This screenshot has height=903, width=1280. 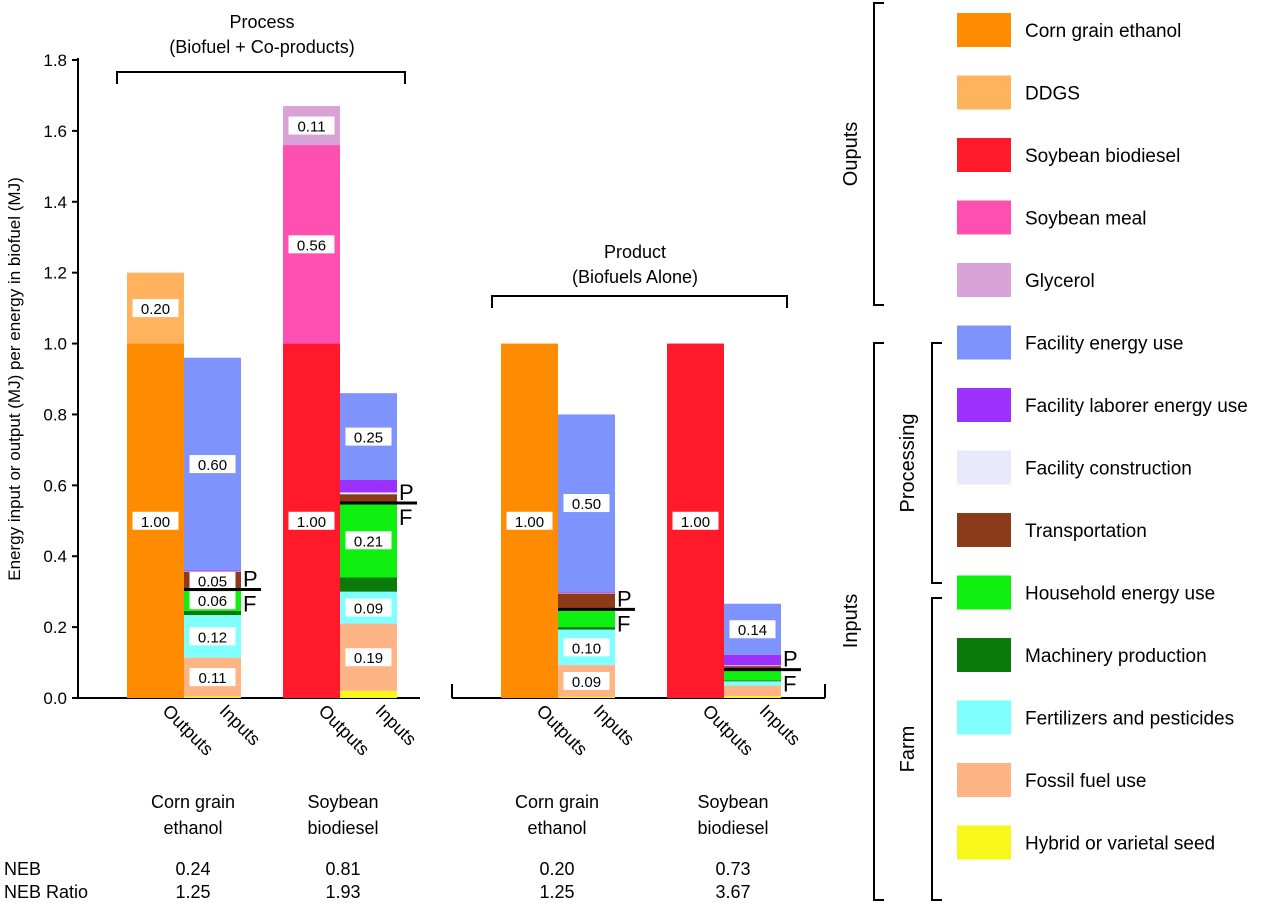 What do you see at coordinates (55, 698) in the screenshot?
I see `y-tick-label: 0.0` at bounding box center [55, 698].